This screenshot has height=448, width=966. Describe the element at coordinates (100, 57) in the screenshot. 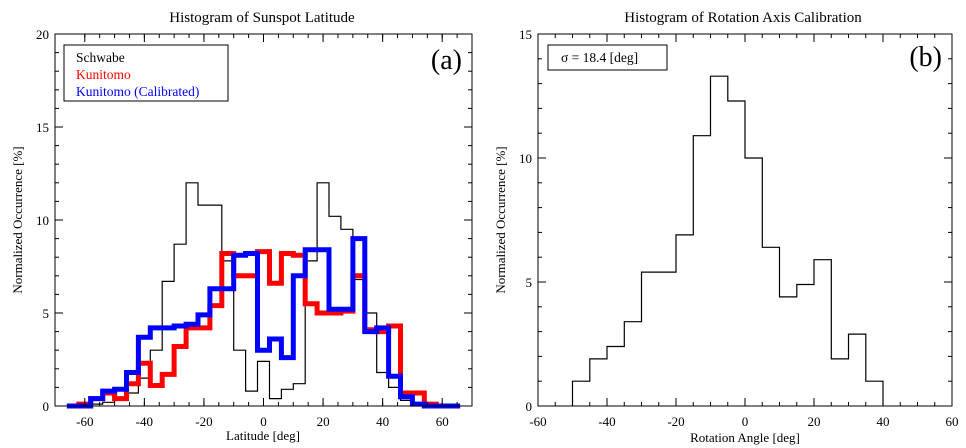

I see `legend-entry-schwabe: Schwabe` at that location.